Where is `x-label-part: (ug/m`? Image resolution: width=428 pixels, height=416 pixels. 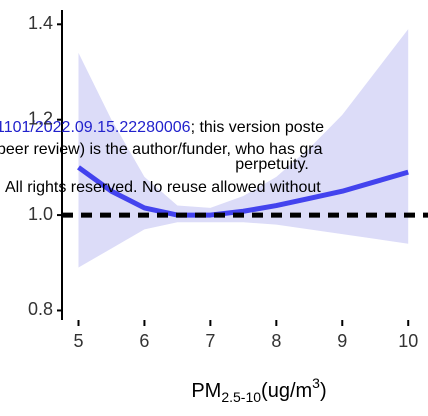 x-label-part: (ug/m is located at coordinates (286, 391).